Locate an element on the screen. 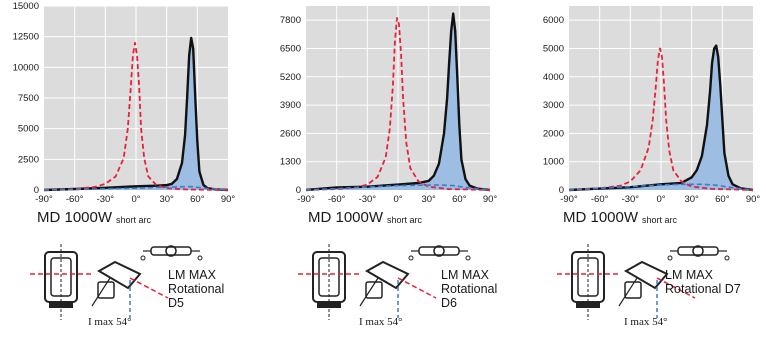 This screenshot has height=338, width=766. beam-label: LM MAX Rotational D7 is located at coordinates (703, 282).